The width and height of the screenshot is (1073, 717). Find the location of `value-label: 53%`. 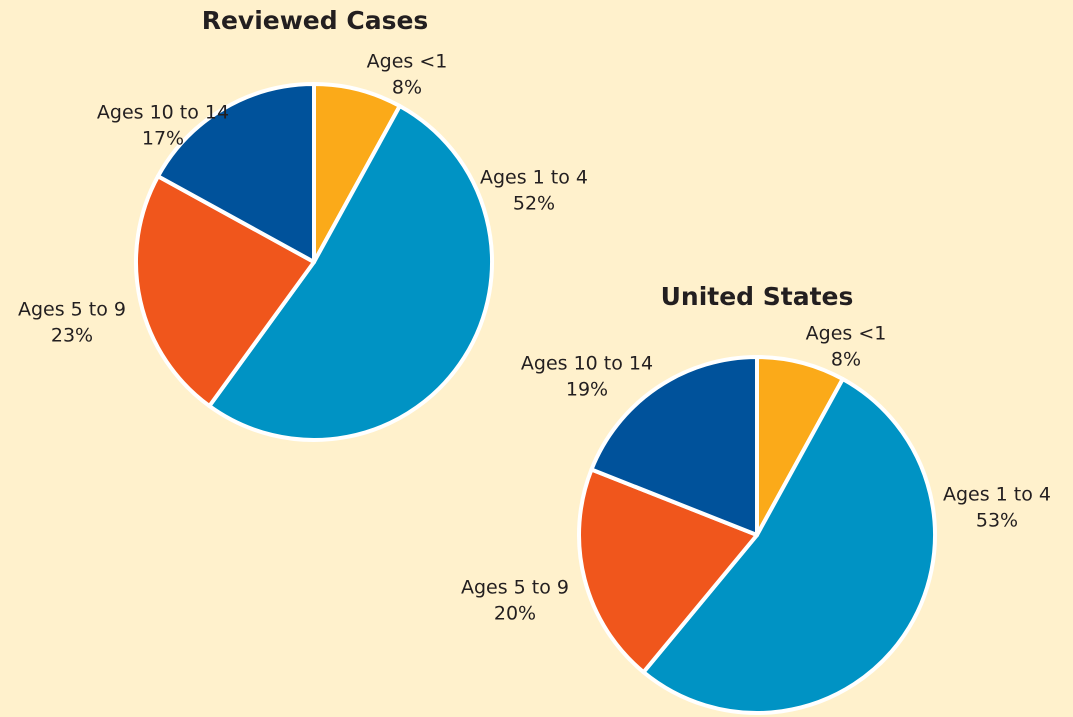

value-label: 53% is located at coordinates (997, 521).